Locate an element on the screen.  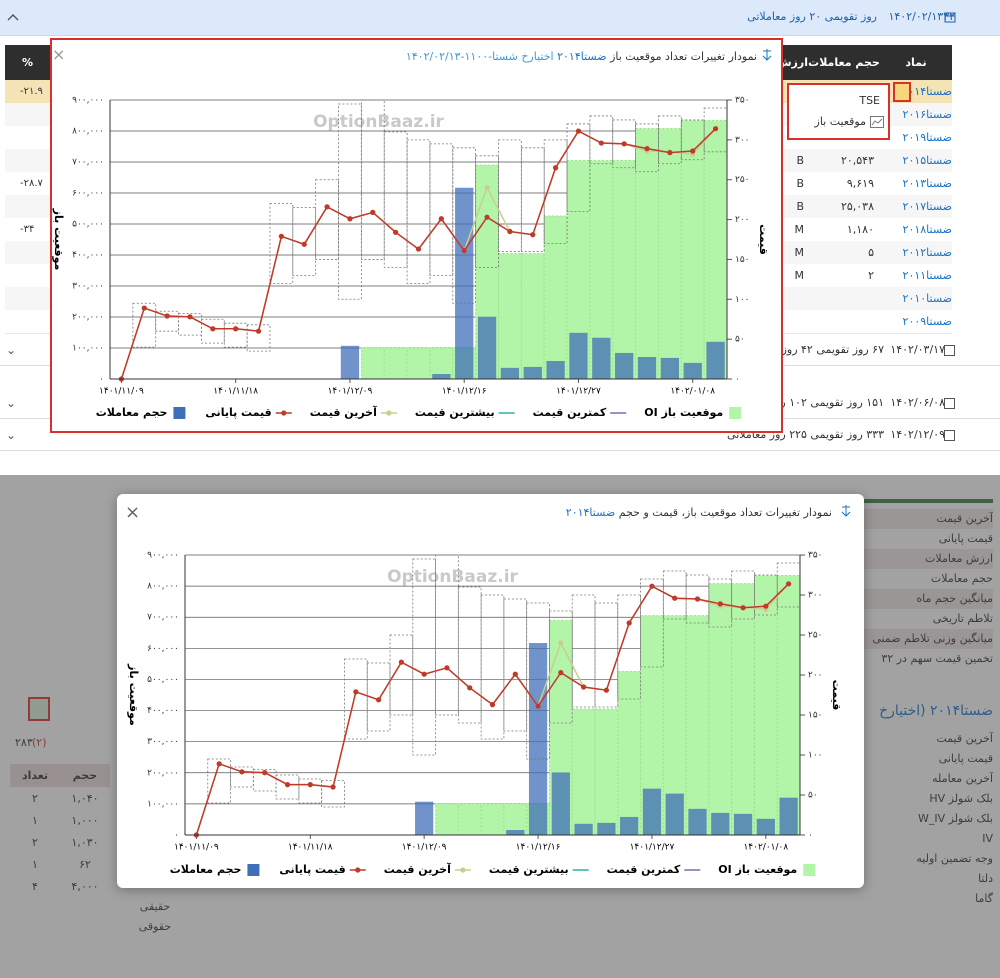
symbol-link: ضستا۲۰۱۶ is located at coordinates (927, 114).